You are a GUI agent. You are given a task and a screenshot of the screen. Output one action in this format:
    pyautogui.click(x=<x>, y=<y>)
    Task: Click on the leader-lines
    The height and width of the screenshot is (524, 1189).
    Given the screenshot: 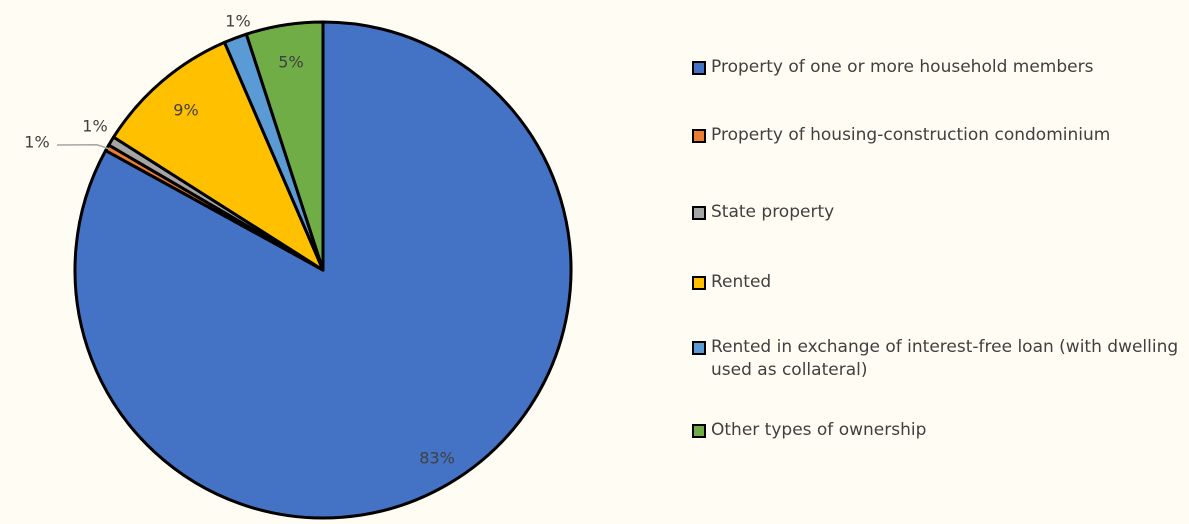 What is the action you would take?
    pyautogui.click(x=83, y=147)
    